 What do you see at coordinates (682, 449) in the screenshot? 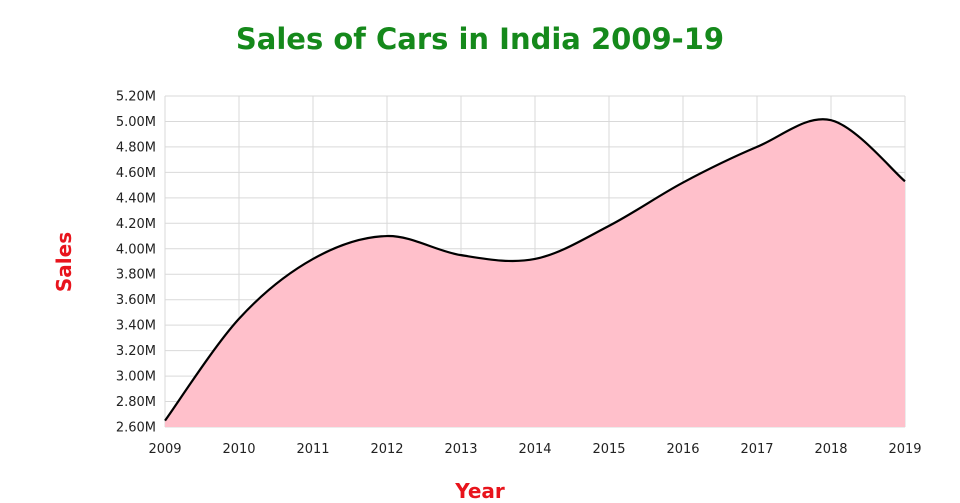
I see `x-tick-label: 2016` at bounding box center [682, 449].